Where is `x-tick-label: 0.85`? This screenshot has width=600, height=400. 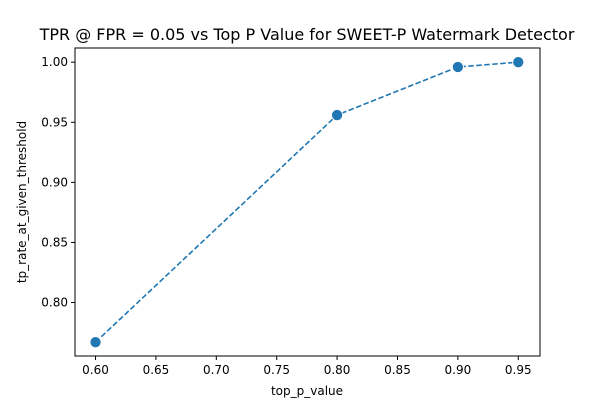
x-tick-label: 0.85 is located at coordinates (397, 370).